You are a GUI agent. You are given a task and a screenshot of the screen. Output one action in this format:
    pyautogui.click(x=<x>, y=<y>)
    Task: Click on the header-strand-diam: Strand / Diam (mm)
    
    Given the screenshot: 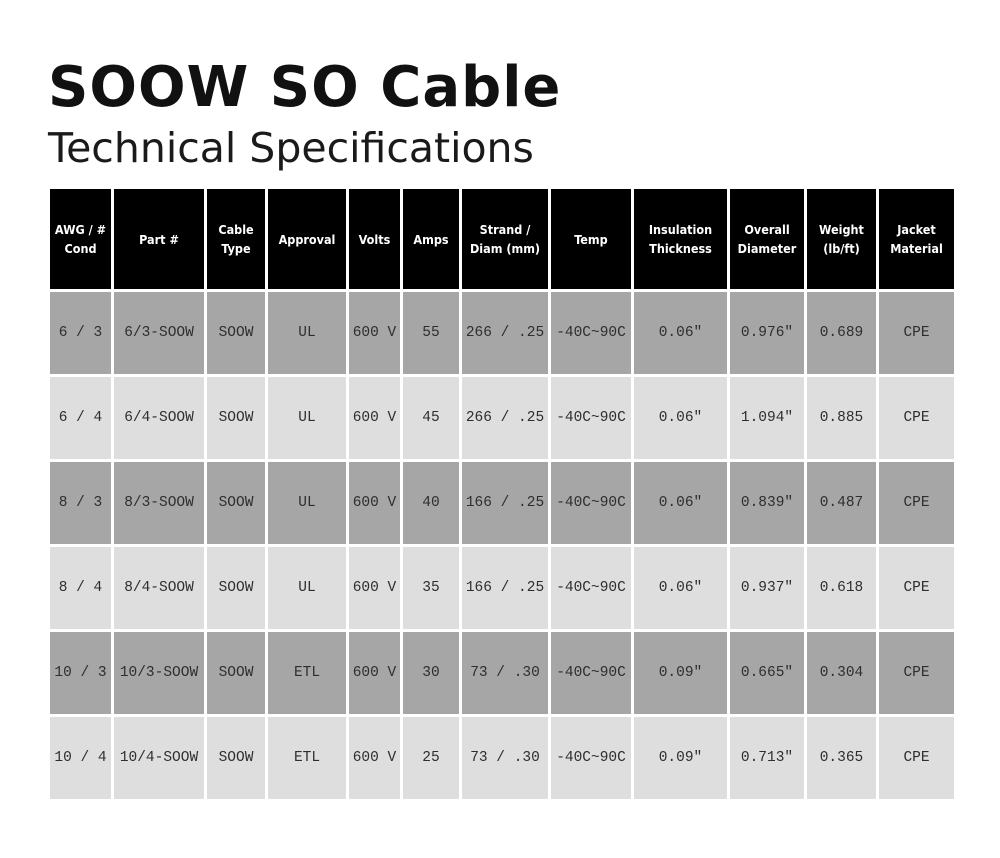 What is the action you would take?
    pyautogui.click(x=505, y=239)
    